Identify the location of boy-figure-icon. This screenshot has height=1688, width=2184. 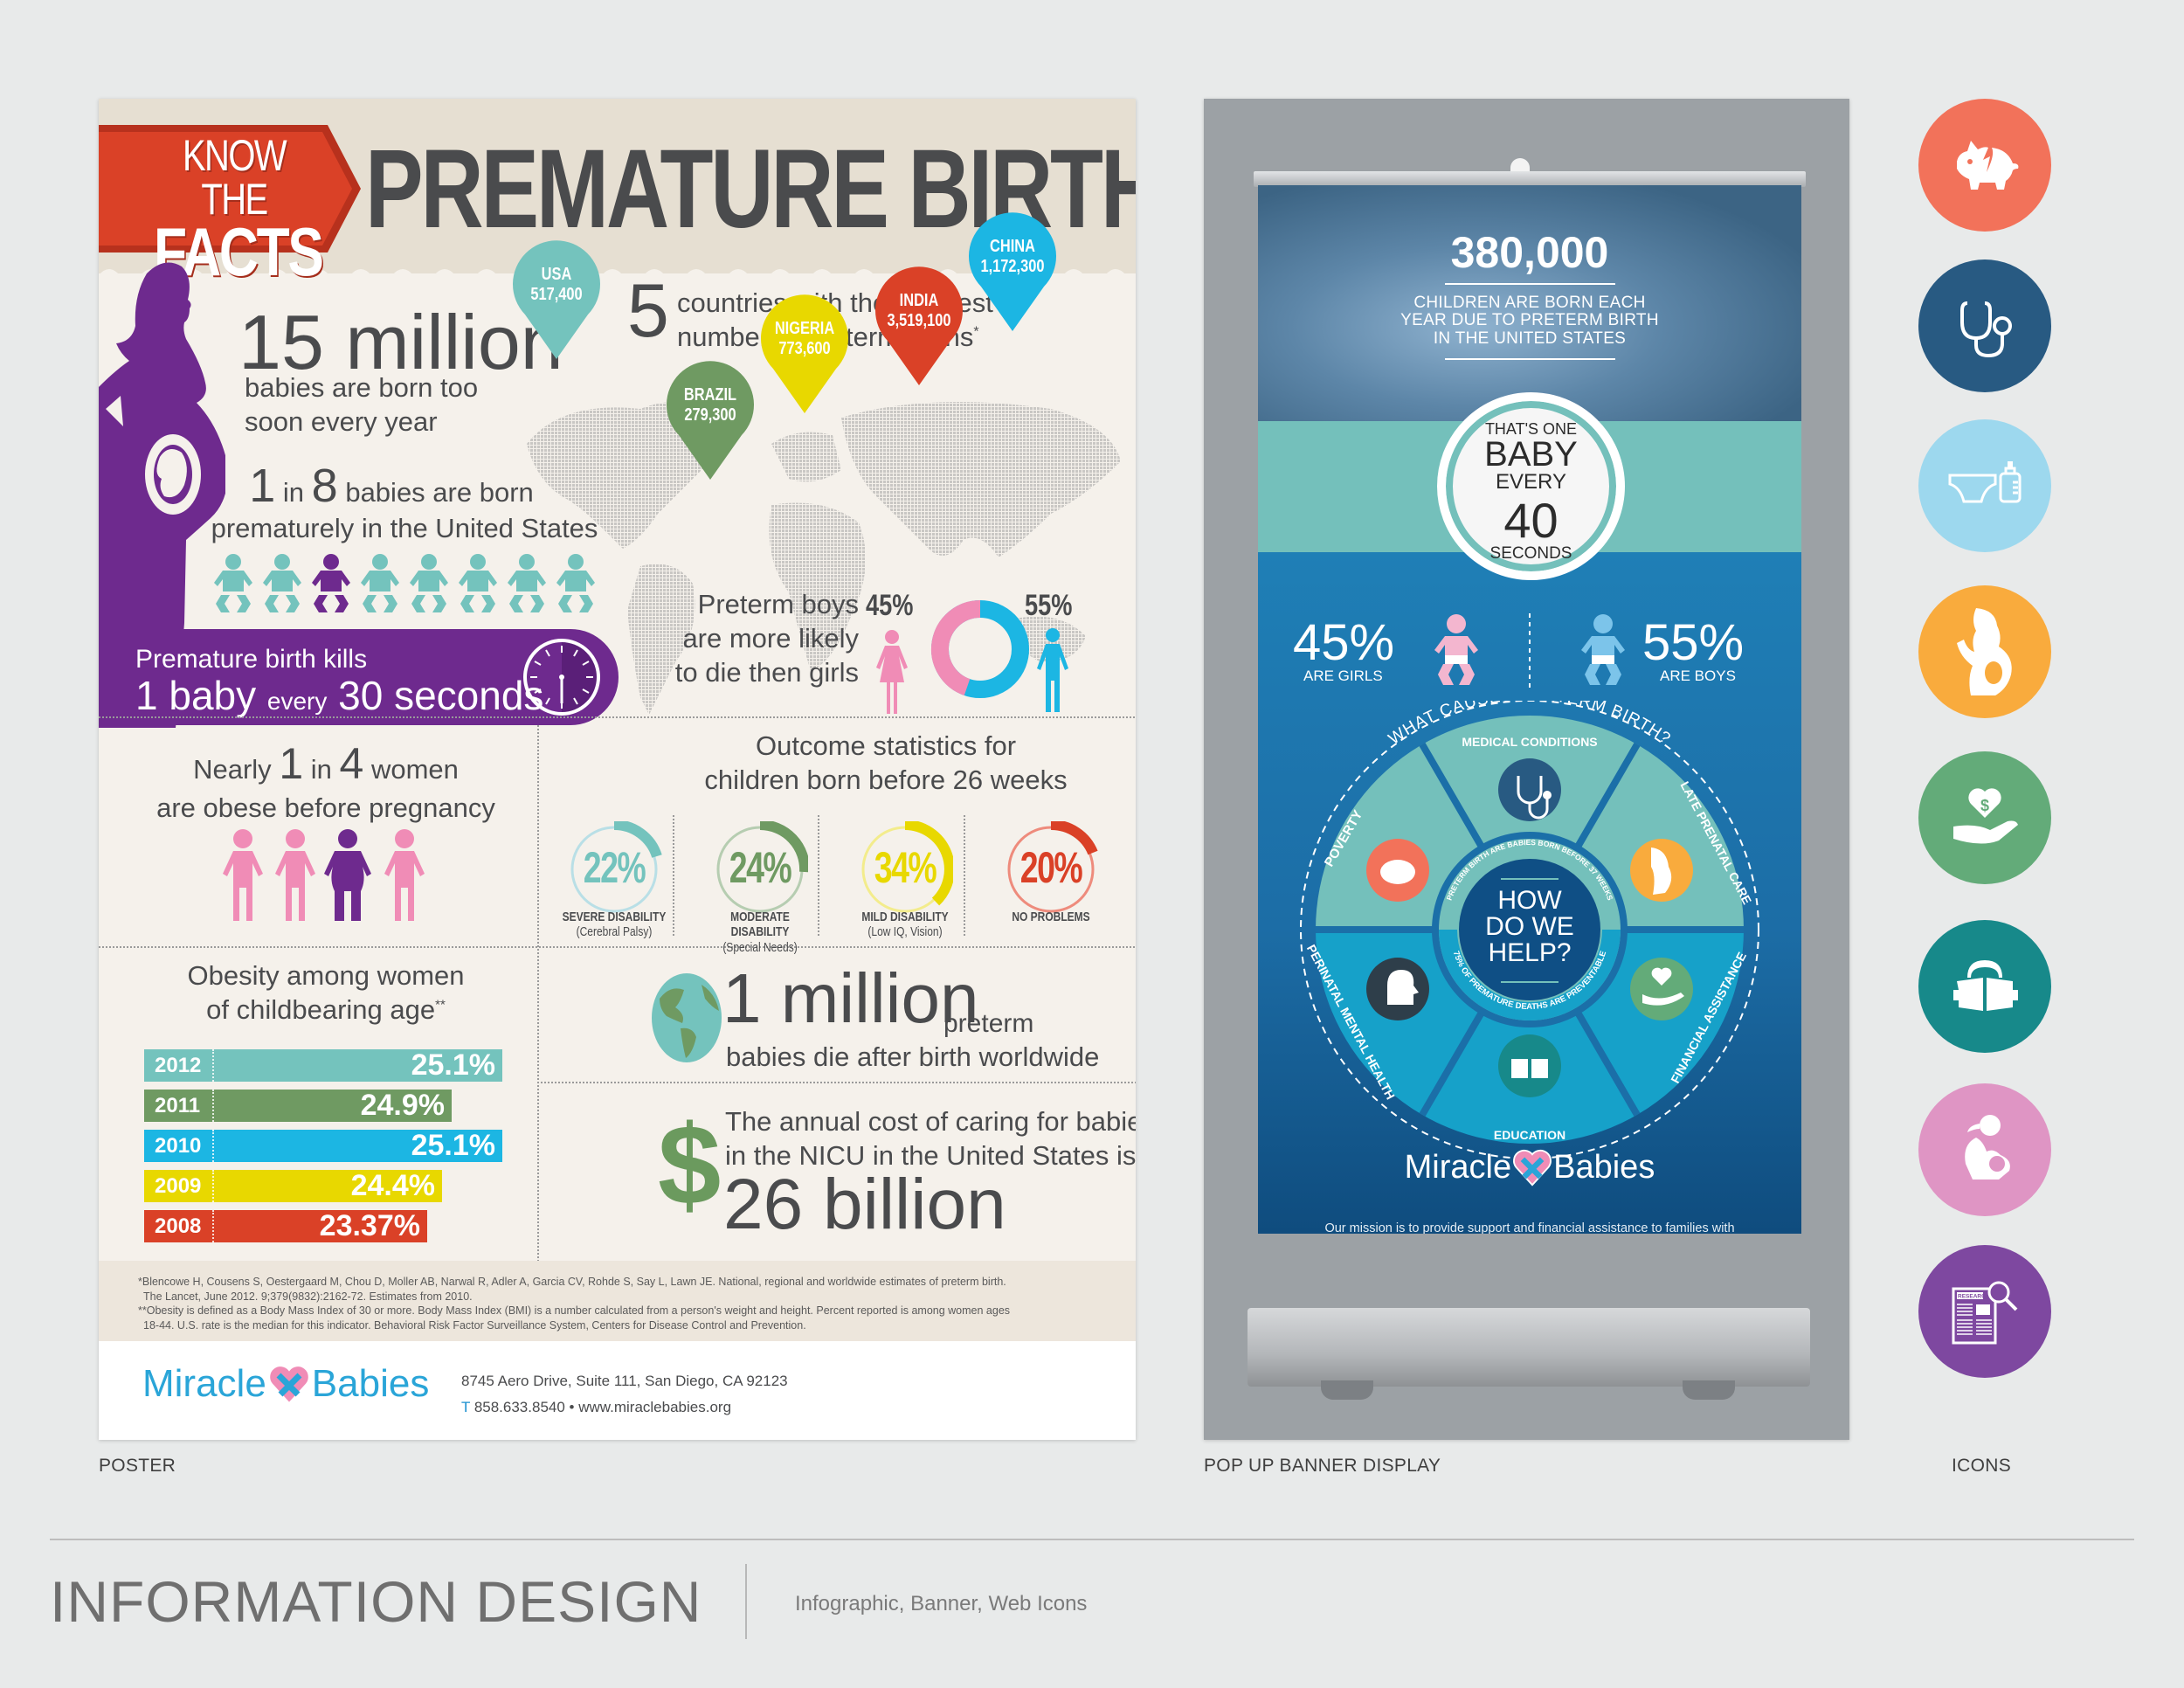
(1052, 670).